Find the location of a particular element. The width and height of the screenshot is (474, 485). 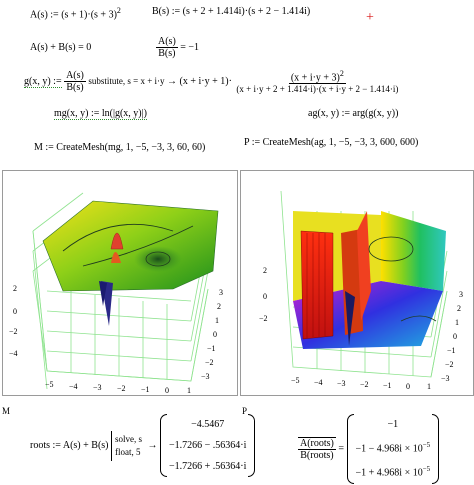

ratio-value: −1 is located at coordinates (393, 424).